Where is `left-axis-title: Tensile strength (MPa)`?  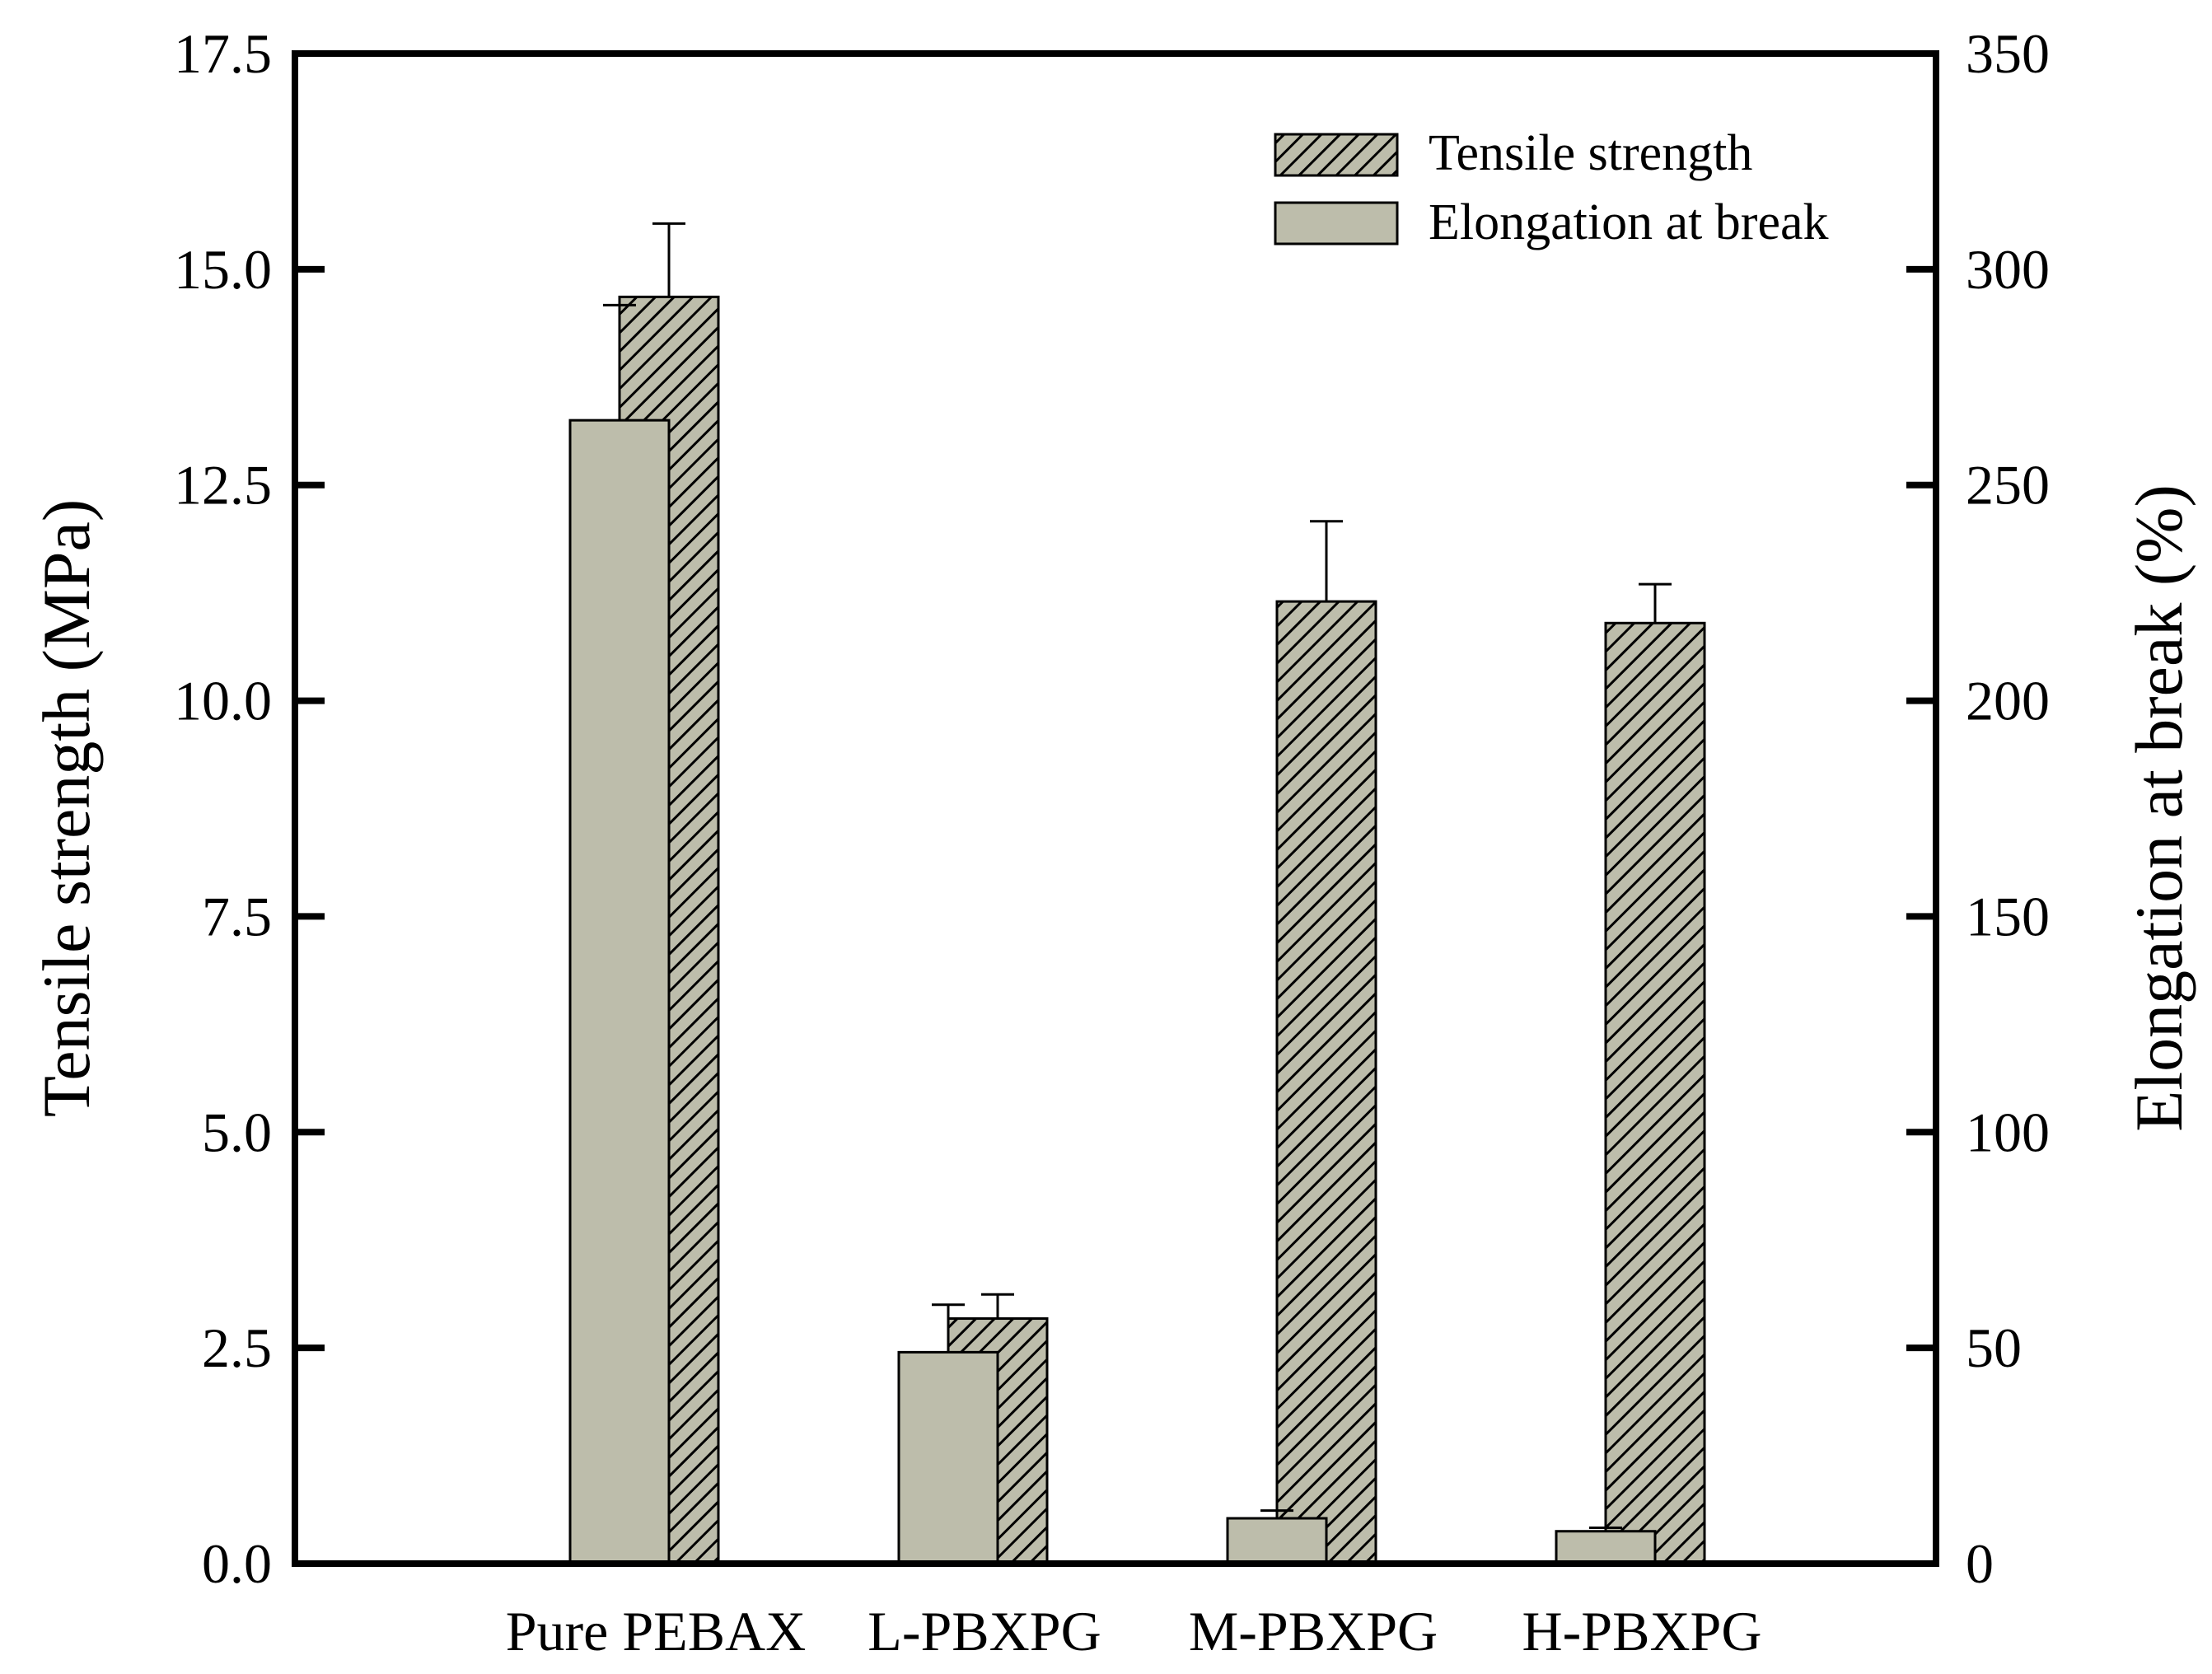 left-axis-title: Tensile strength (MPa) is located at coordinates (66, 808).